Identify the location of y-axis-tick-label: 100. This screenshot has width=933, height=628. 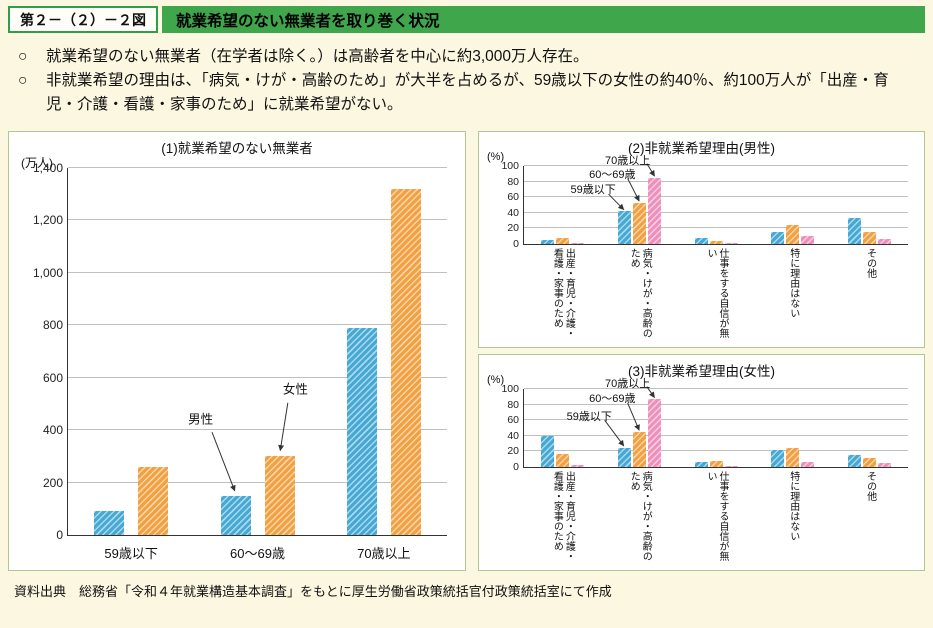
(510, 389).